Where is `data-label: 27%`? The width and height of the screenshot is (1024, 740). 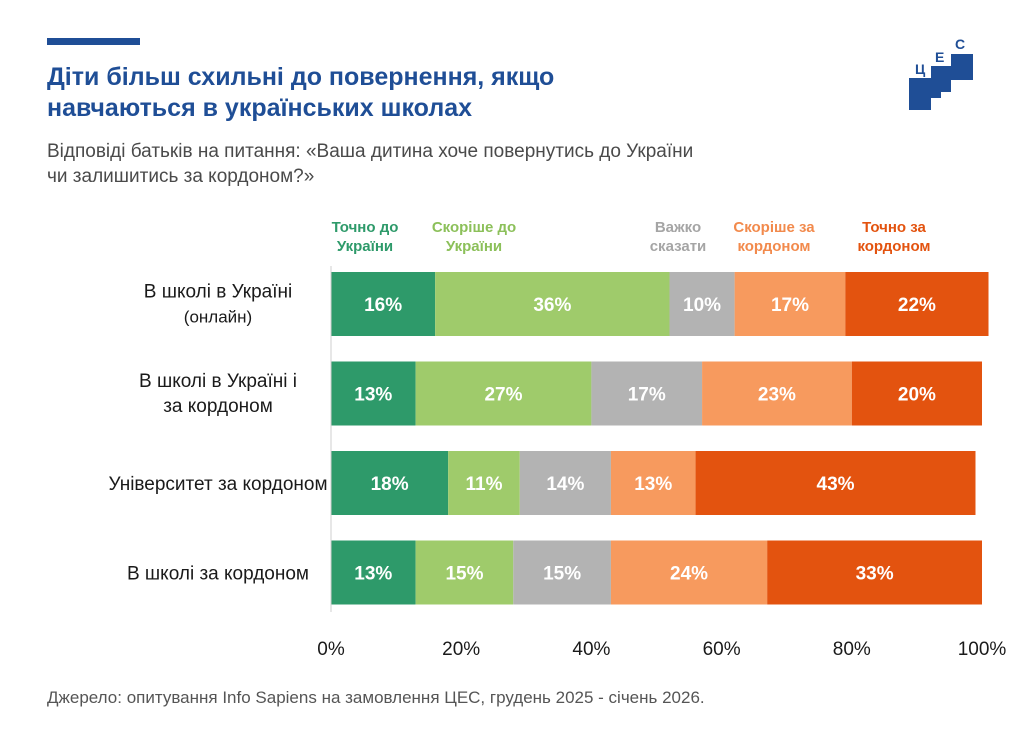
data-label: 27% is located at coordinates (503, 395).